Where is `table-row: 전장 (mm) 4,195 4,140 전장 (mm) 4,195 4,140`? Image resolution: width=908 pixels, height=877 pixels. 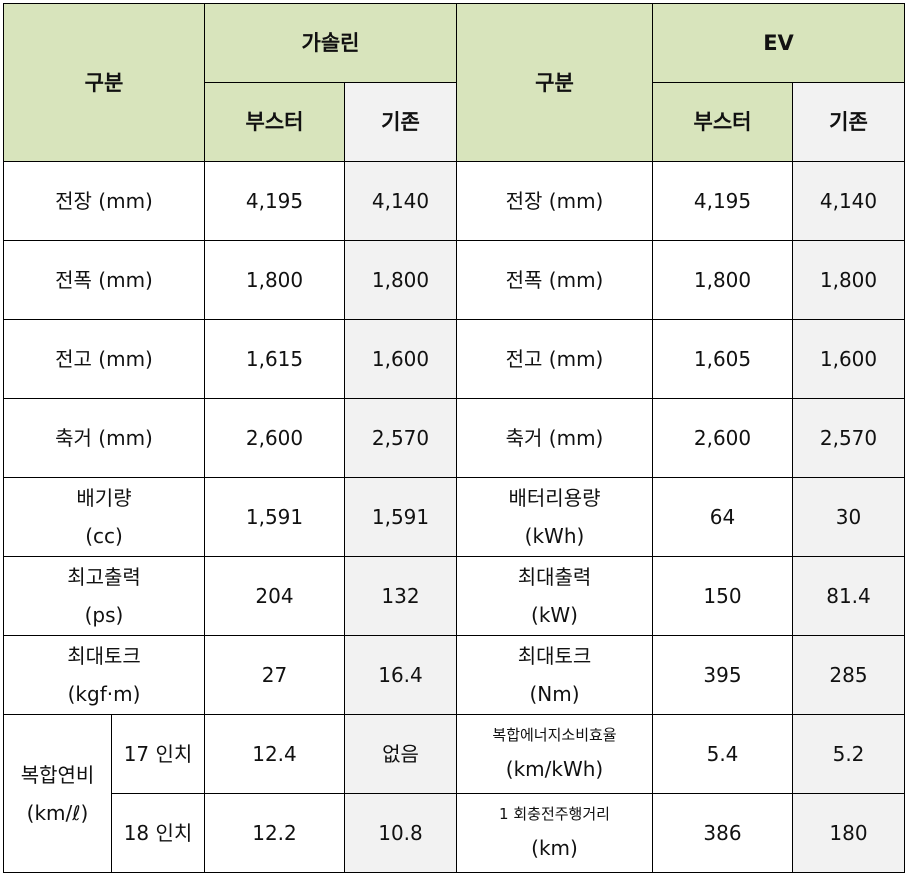 table-row: 전장 (mm) 4,195 4,140 전장 (mm) 4,195 4,140 is located at coordinates (454, 201).